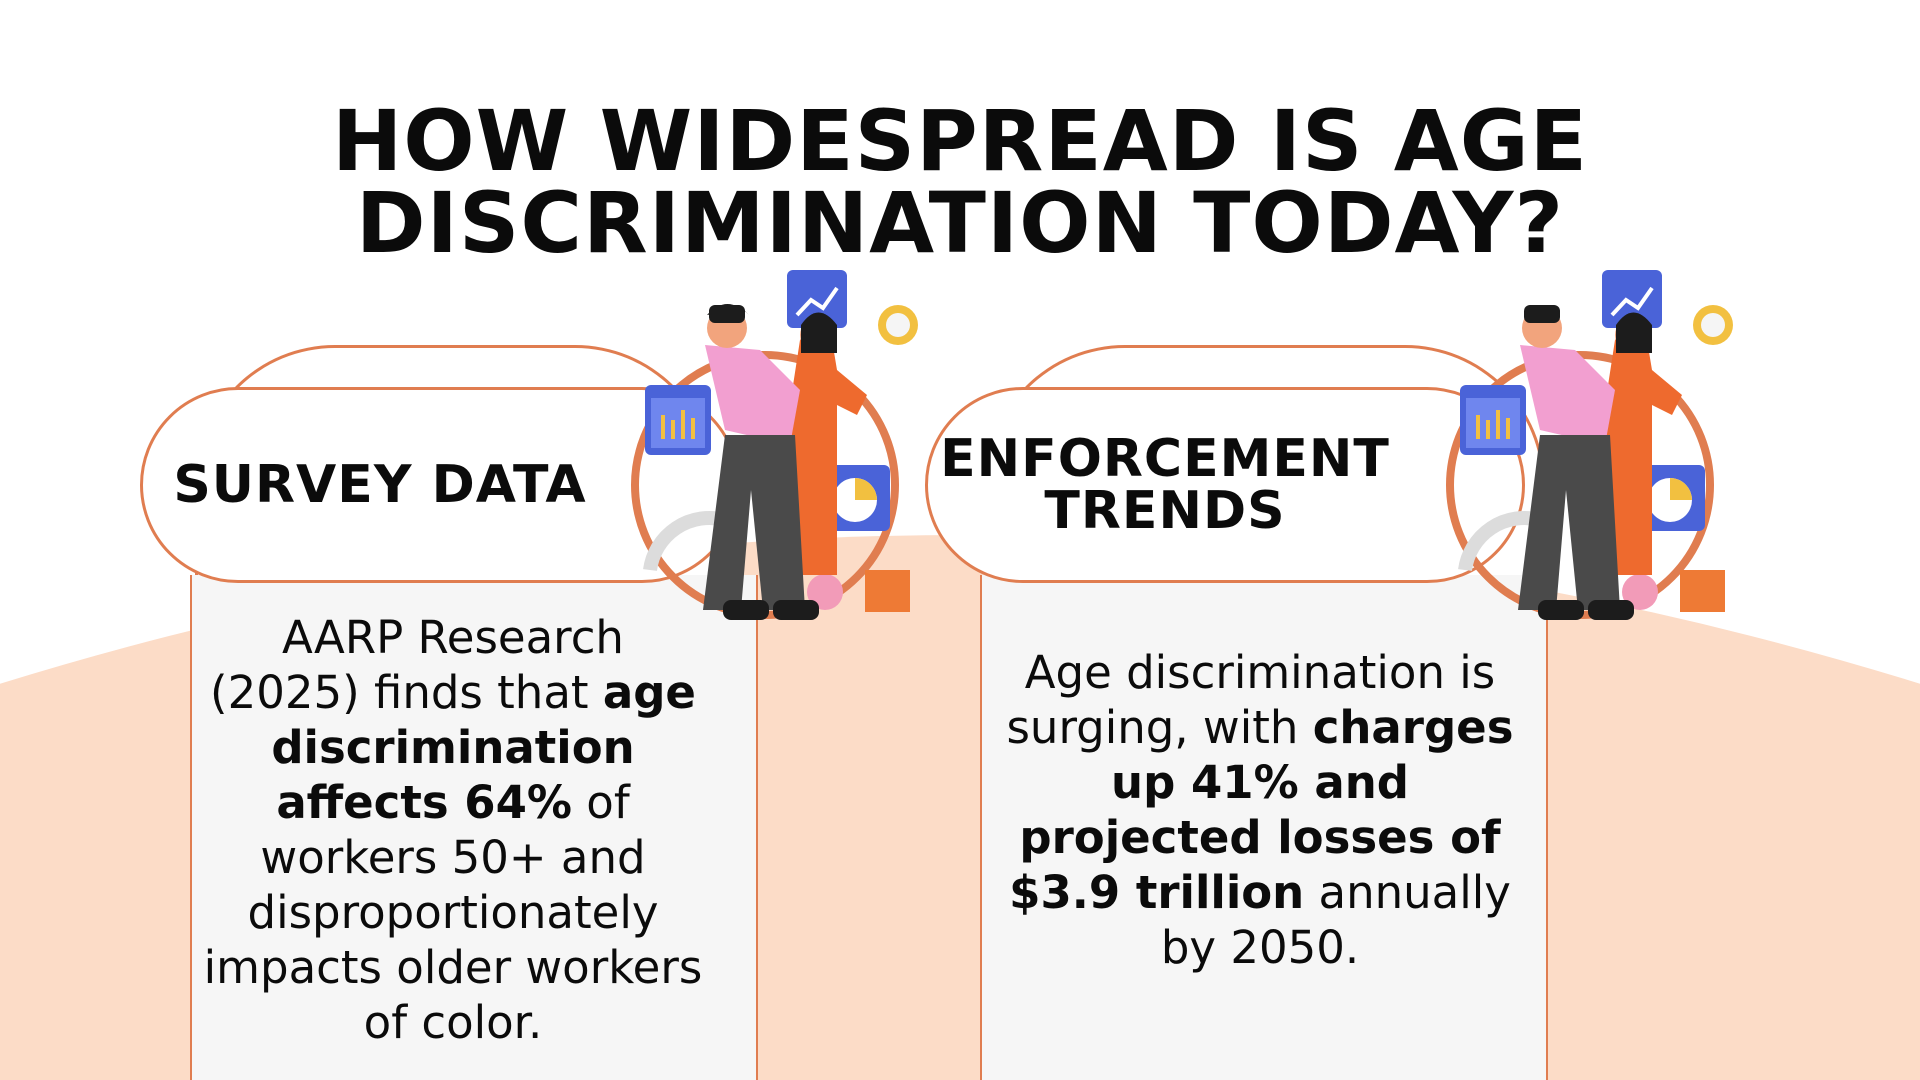 The width and height of the screenshot is (1920, 1080). I want to click on card-heading-pill: ENFORCEMENT TRENDS, so click(1225, 485).